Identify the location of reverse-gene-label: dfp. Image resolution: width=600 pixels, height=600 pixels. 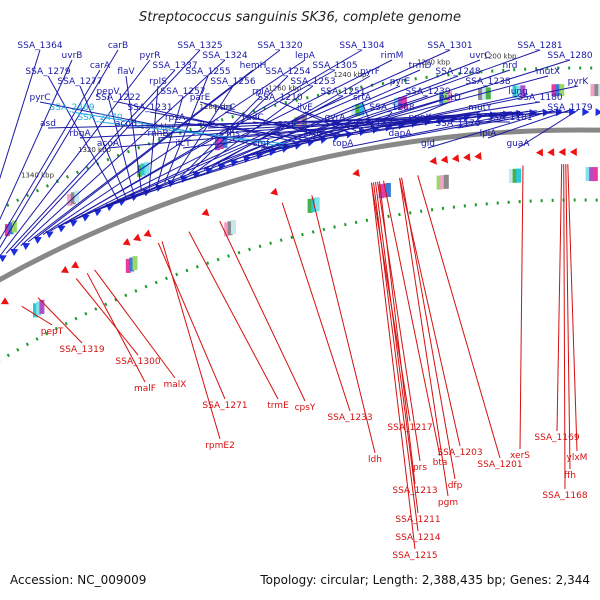
(455, 486).